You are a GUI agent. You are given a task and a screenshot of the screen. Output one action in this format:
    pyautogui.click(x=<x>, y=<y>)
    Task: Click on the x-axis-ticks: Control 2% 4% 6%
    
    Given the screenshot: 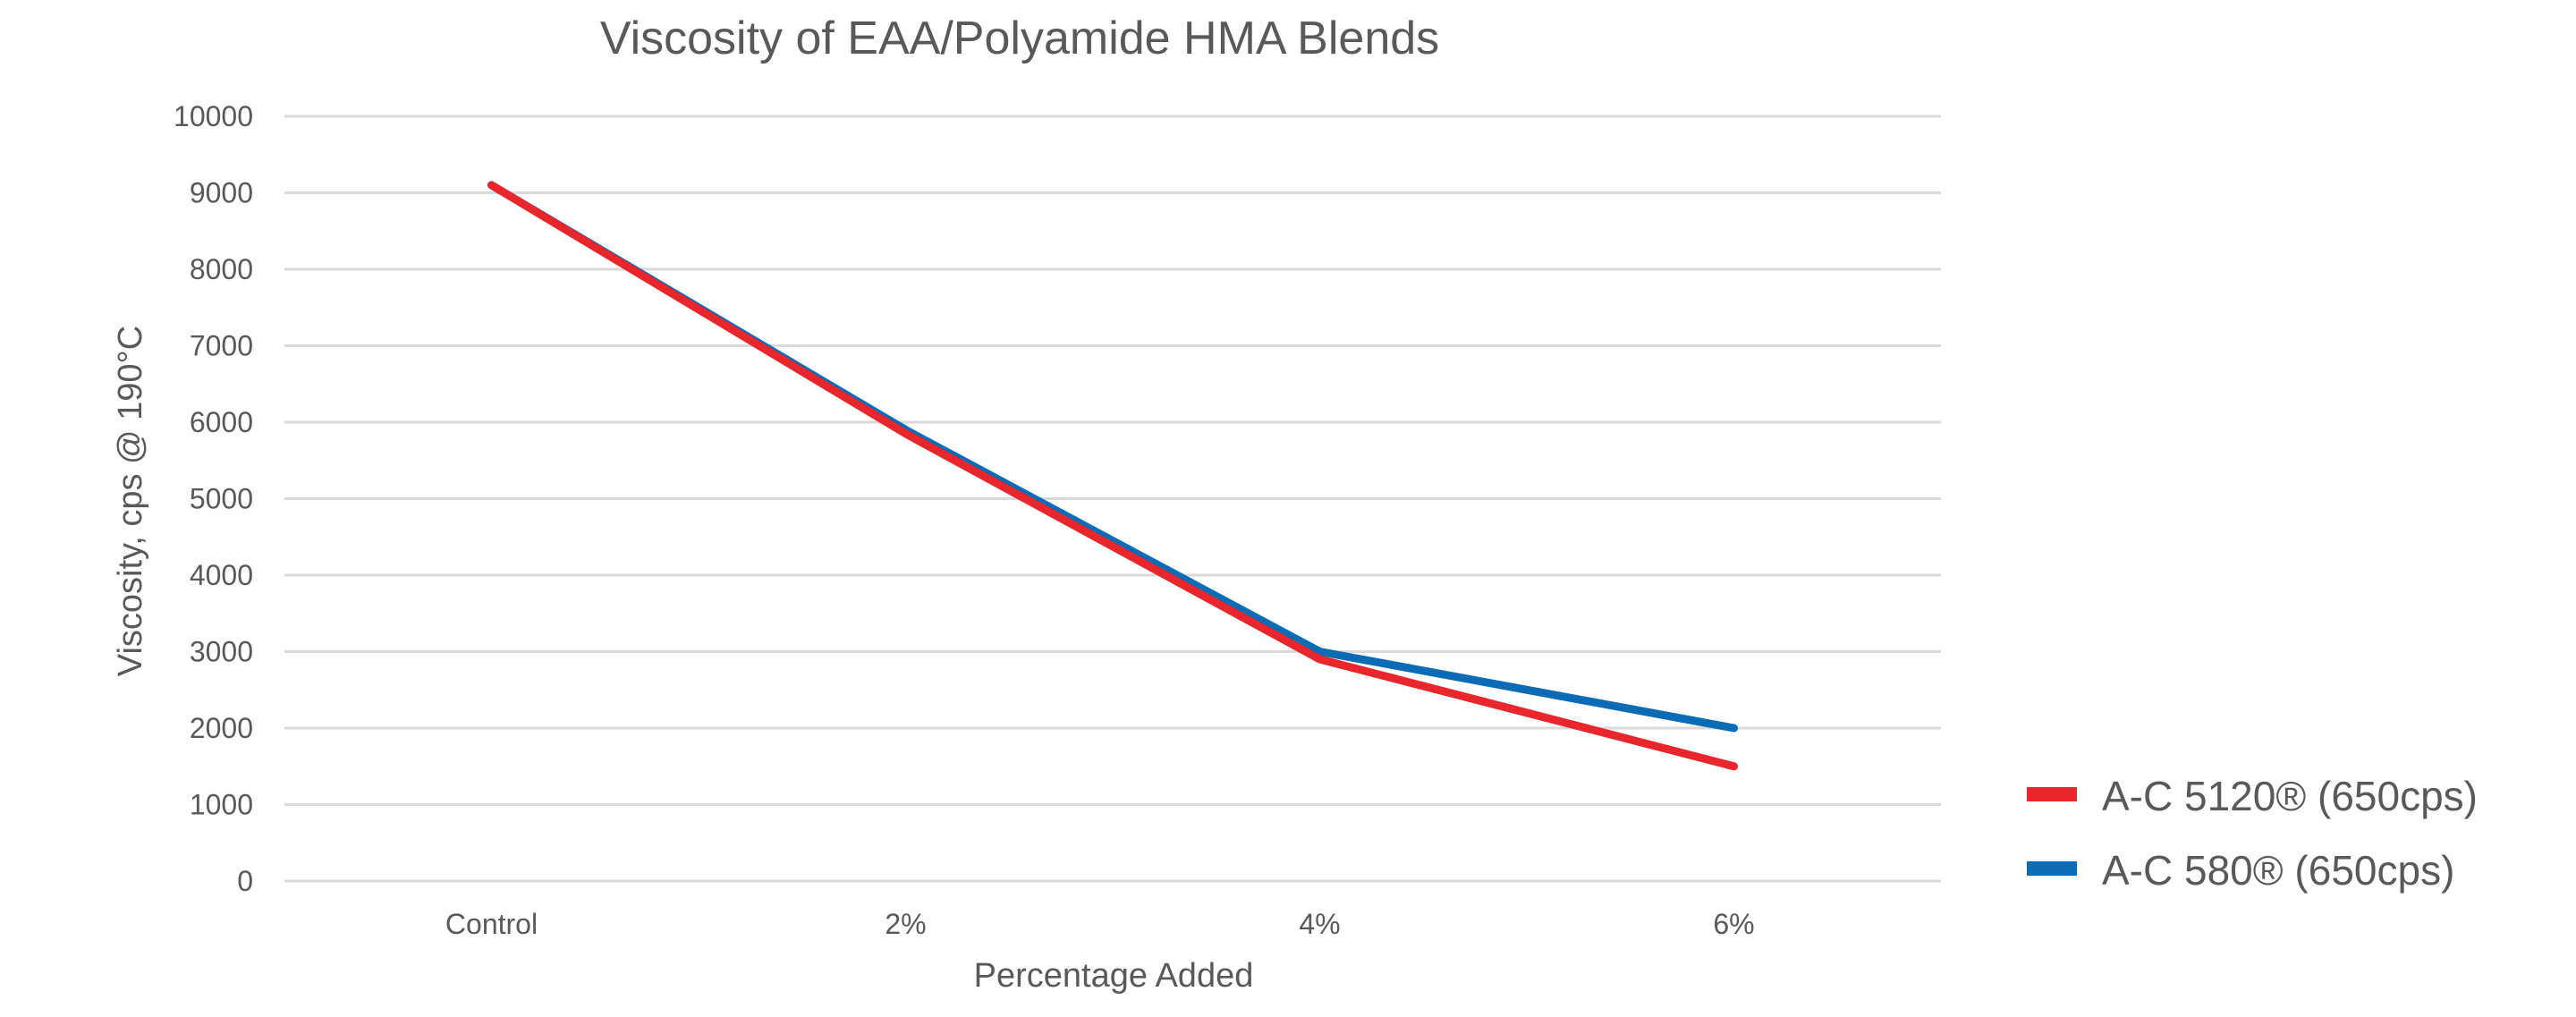 What is the action you would take?
    pyautogui.click(x=1100, y=924)
    